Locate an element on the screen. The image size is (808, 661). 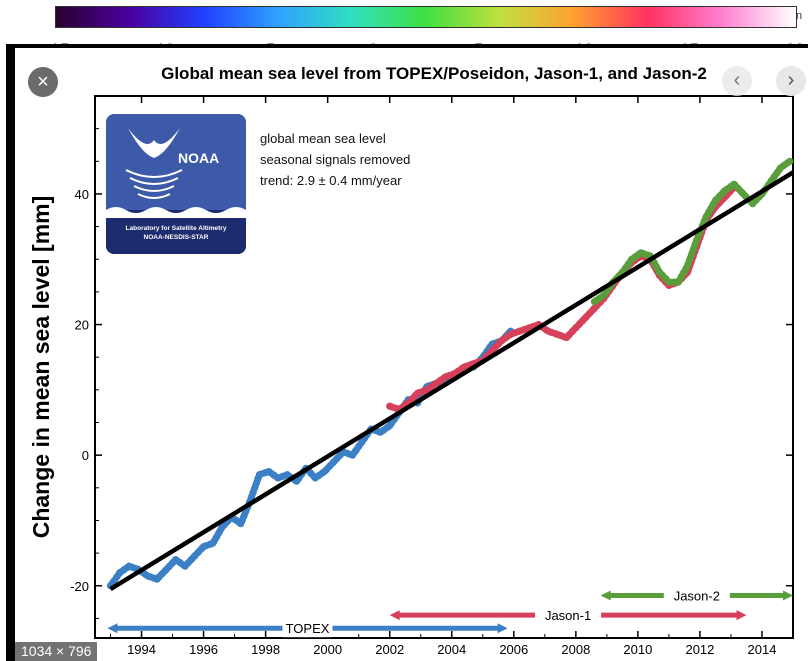
noaa-emblem-icon is located at coordinates (176, 191).